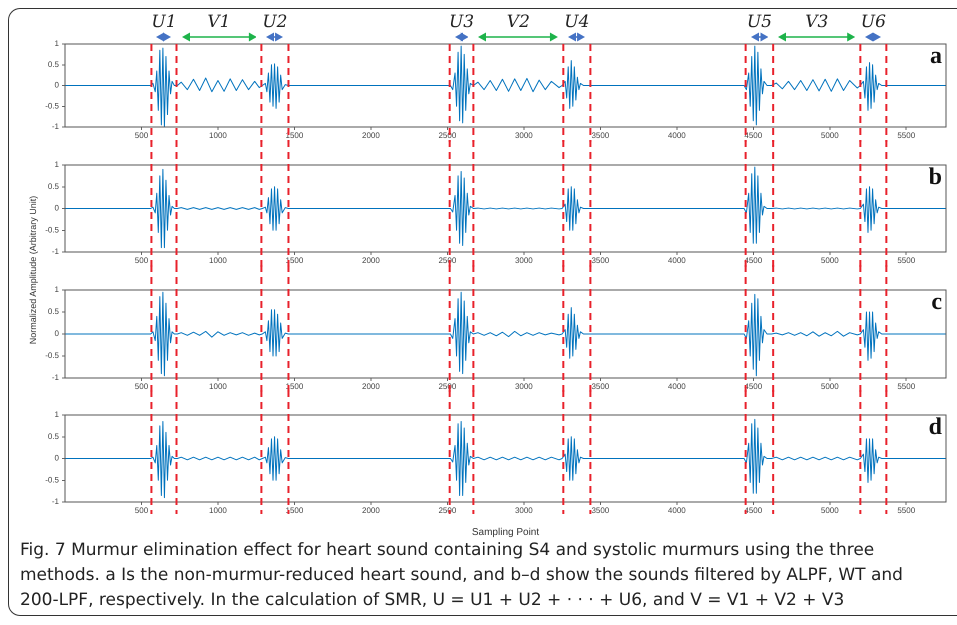 This screenshot has width=957, height=625. What do you see at coordinates (461, 22) in the screenshot?
I see `text: U3` at bounding box center [461, 22].